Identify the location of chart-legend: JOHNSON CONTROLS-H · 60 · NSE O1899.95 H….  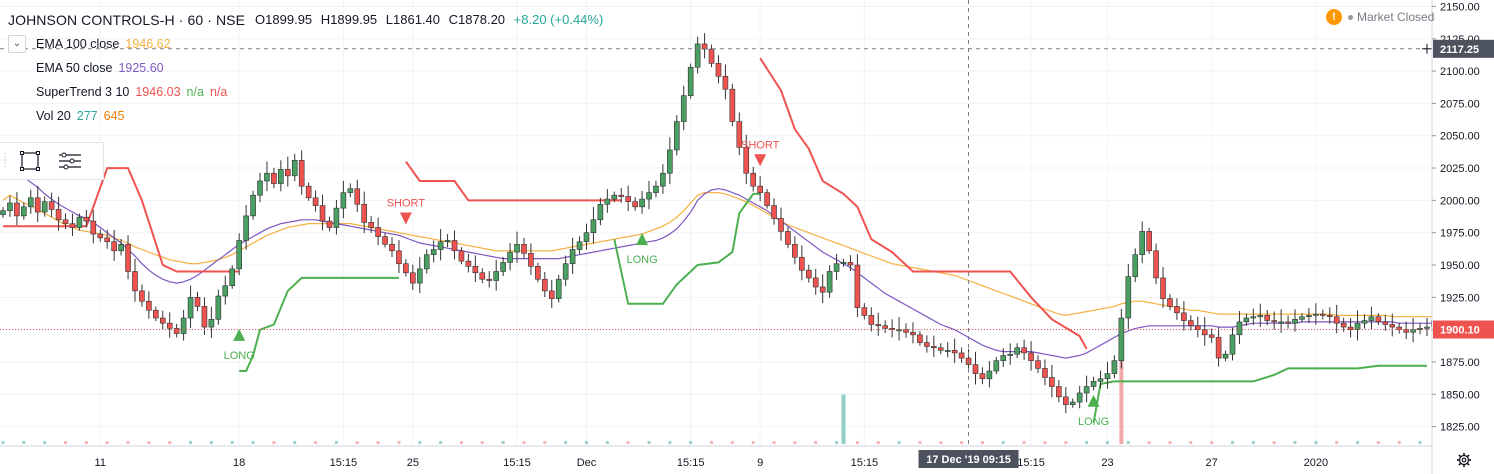
(308, 68).